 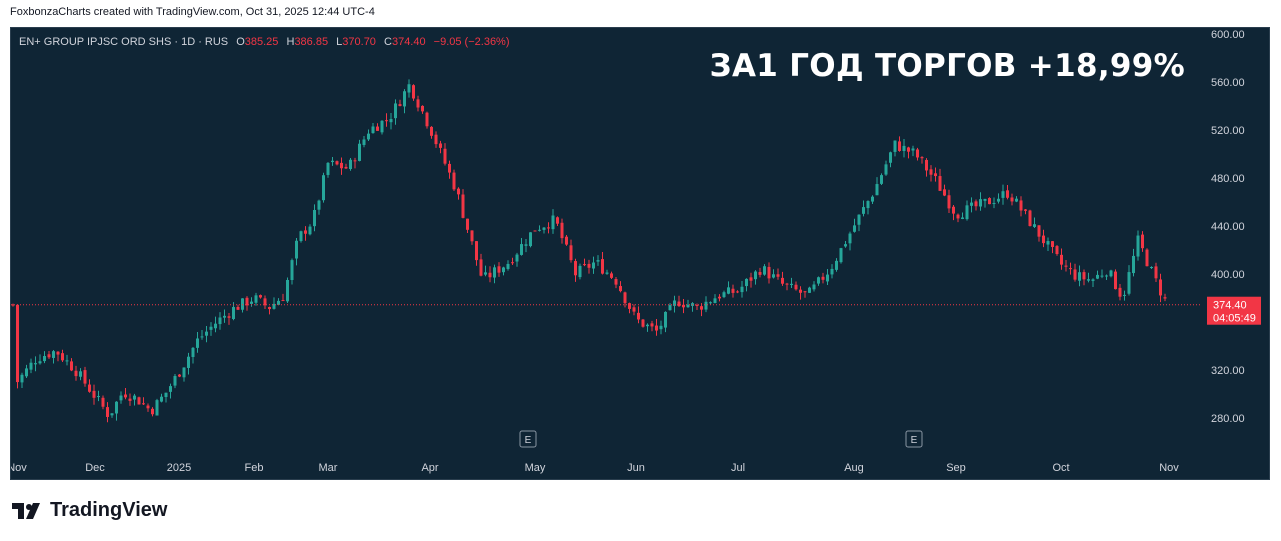 I want to click on x-axis-month-label: Dec, so click(x=95, y=468).